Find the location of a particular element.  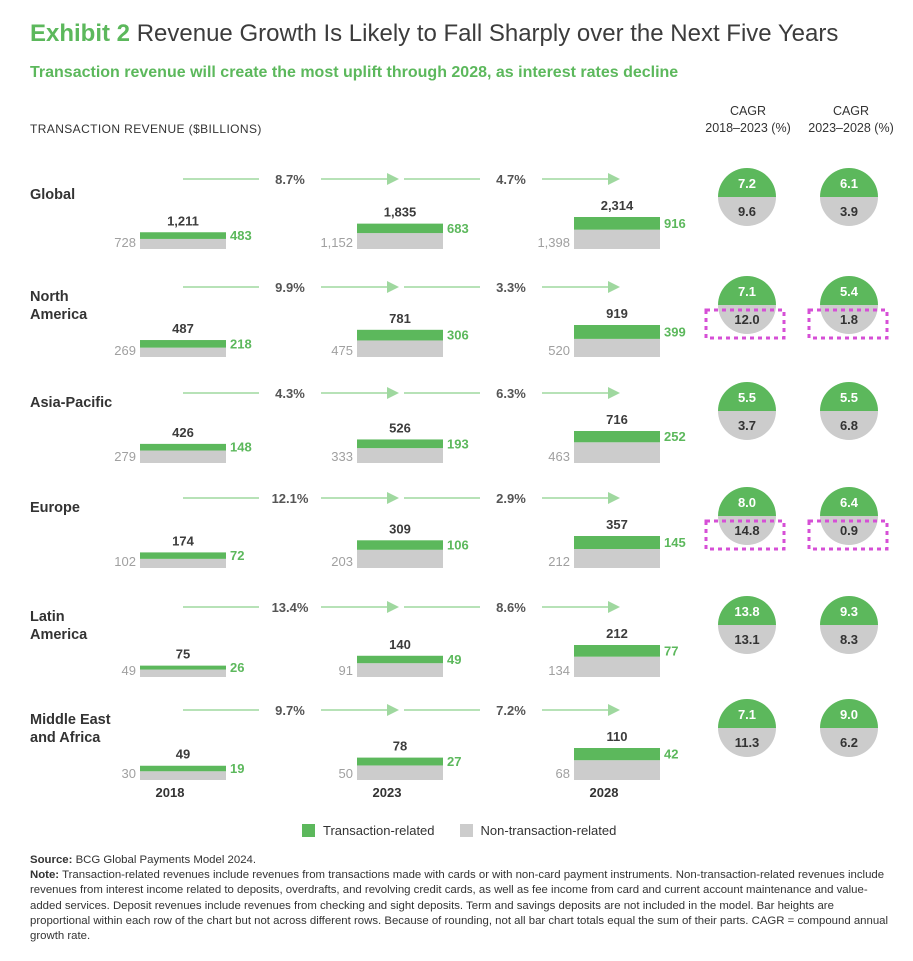

bar-transaction-label: 26 is located at coordinates (237, 667).